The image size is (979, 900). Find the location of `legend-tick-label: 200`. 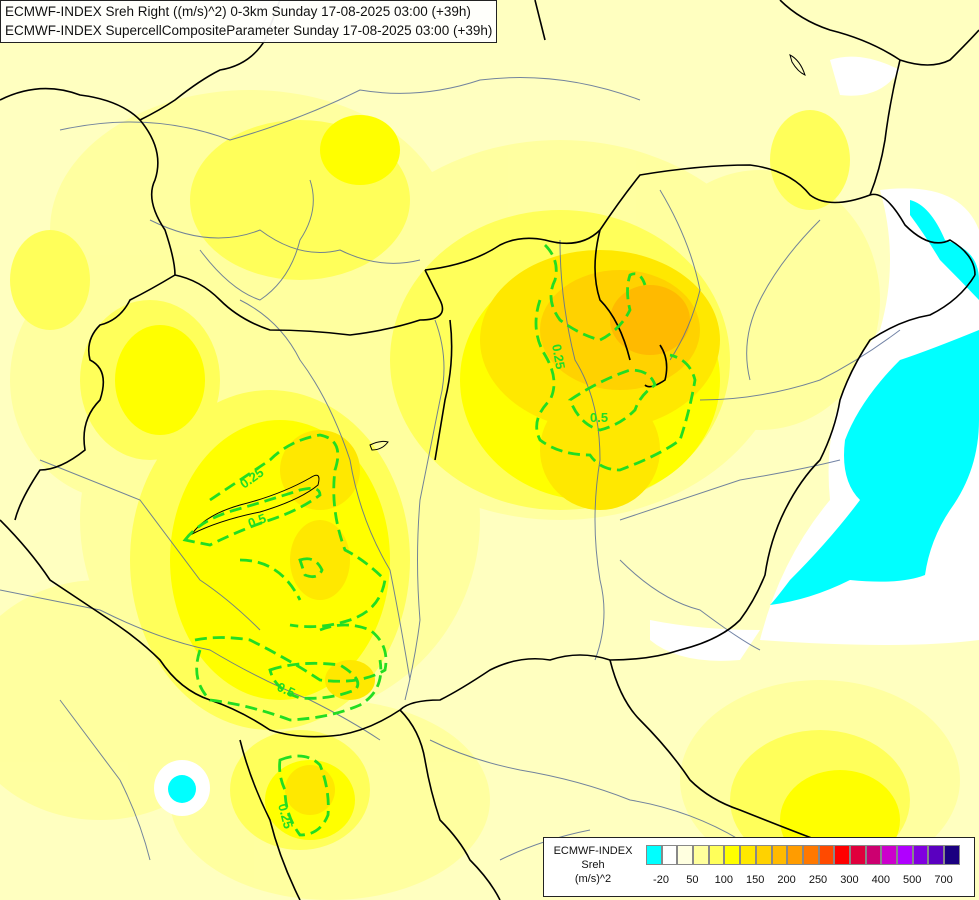

legend-tick-label: 200 is located at coordinates (786, 880).